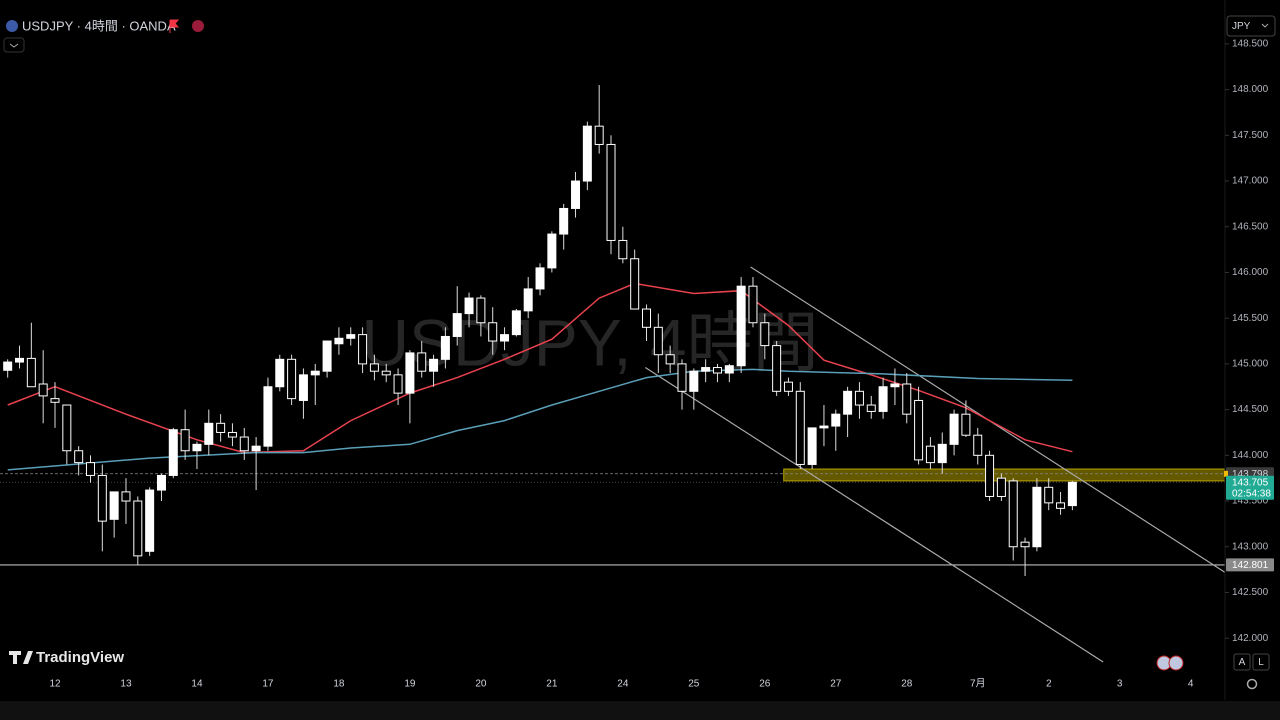 This screenshot has width=1280, height=720. Describe the element at coordinates (1250, 272) in the screenshot. I see `y-tick-label: 146.000` at that location.